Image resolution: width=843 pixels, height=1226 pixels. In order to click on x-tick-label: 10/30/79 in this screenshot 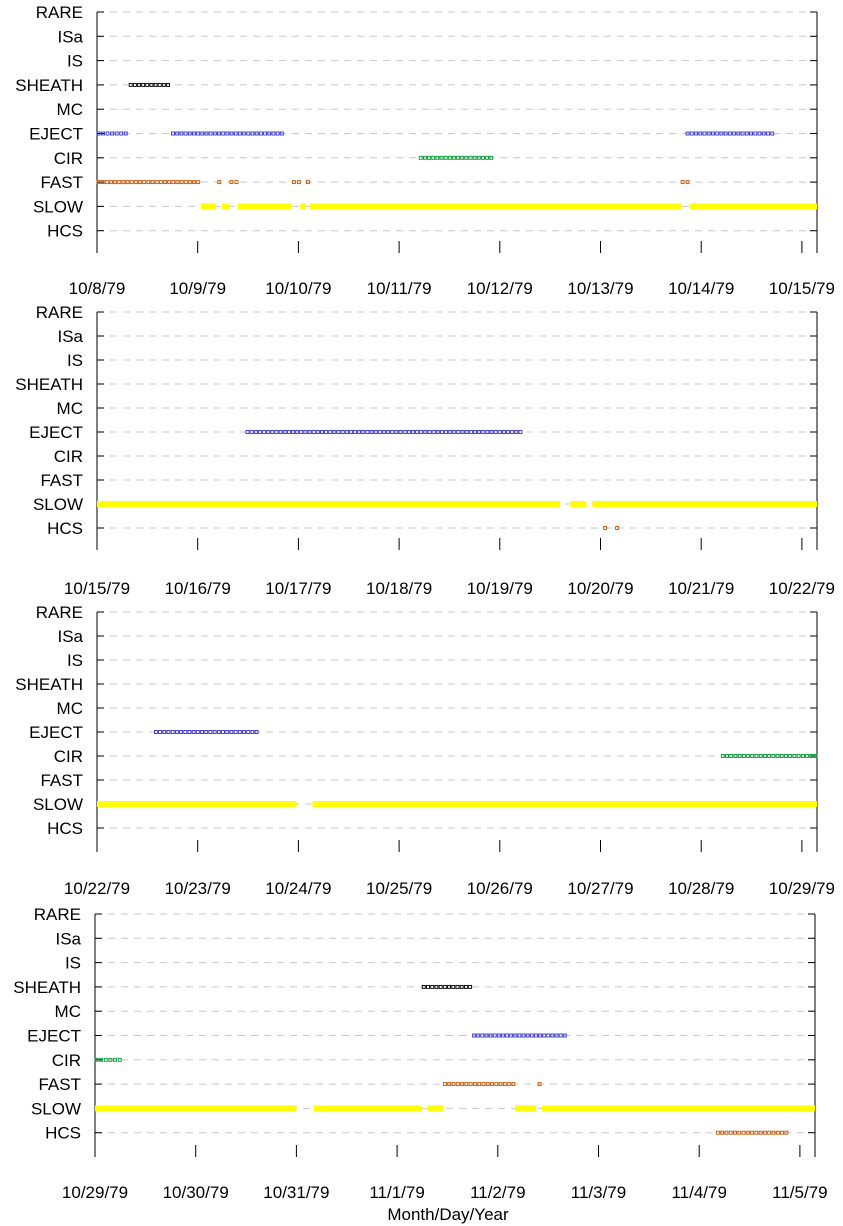, I will do `click(196, 1192)`.